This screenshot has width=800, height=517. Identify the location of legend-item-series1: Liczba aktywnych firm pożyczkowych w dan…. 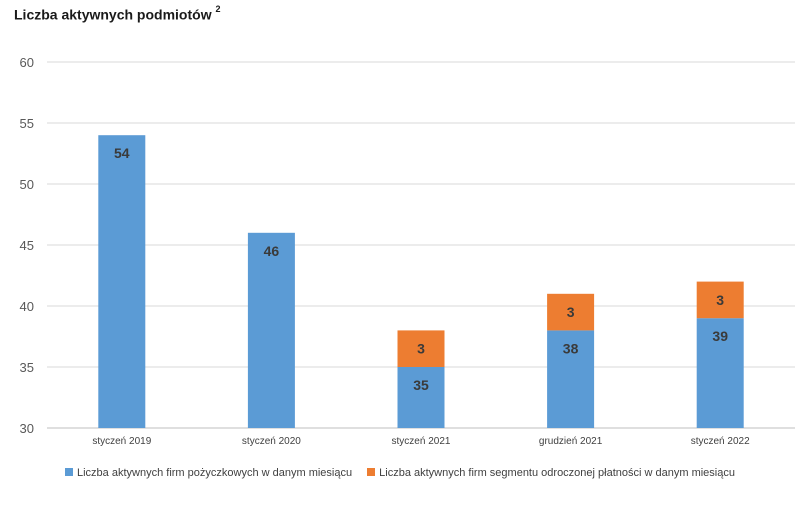
(208, 473).